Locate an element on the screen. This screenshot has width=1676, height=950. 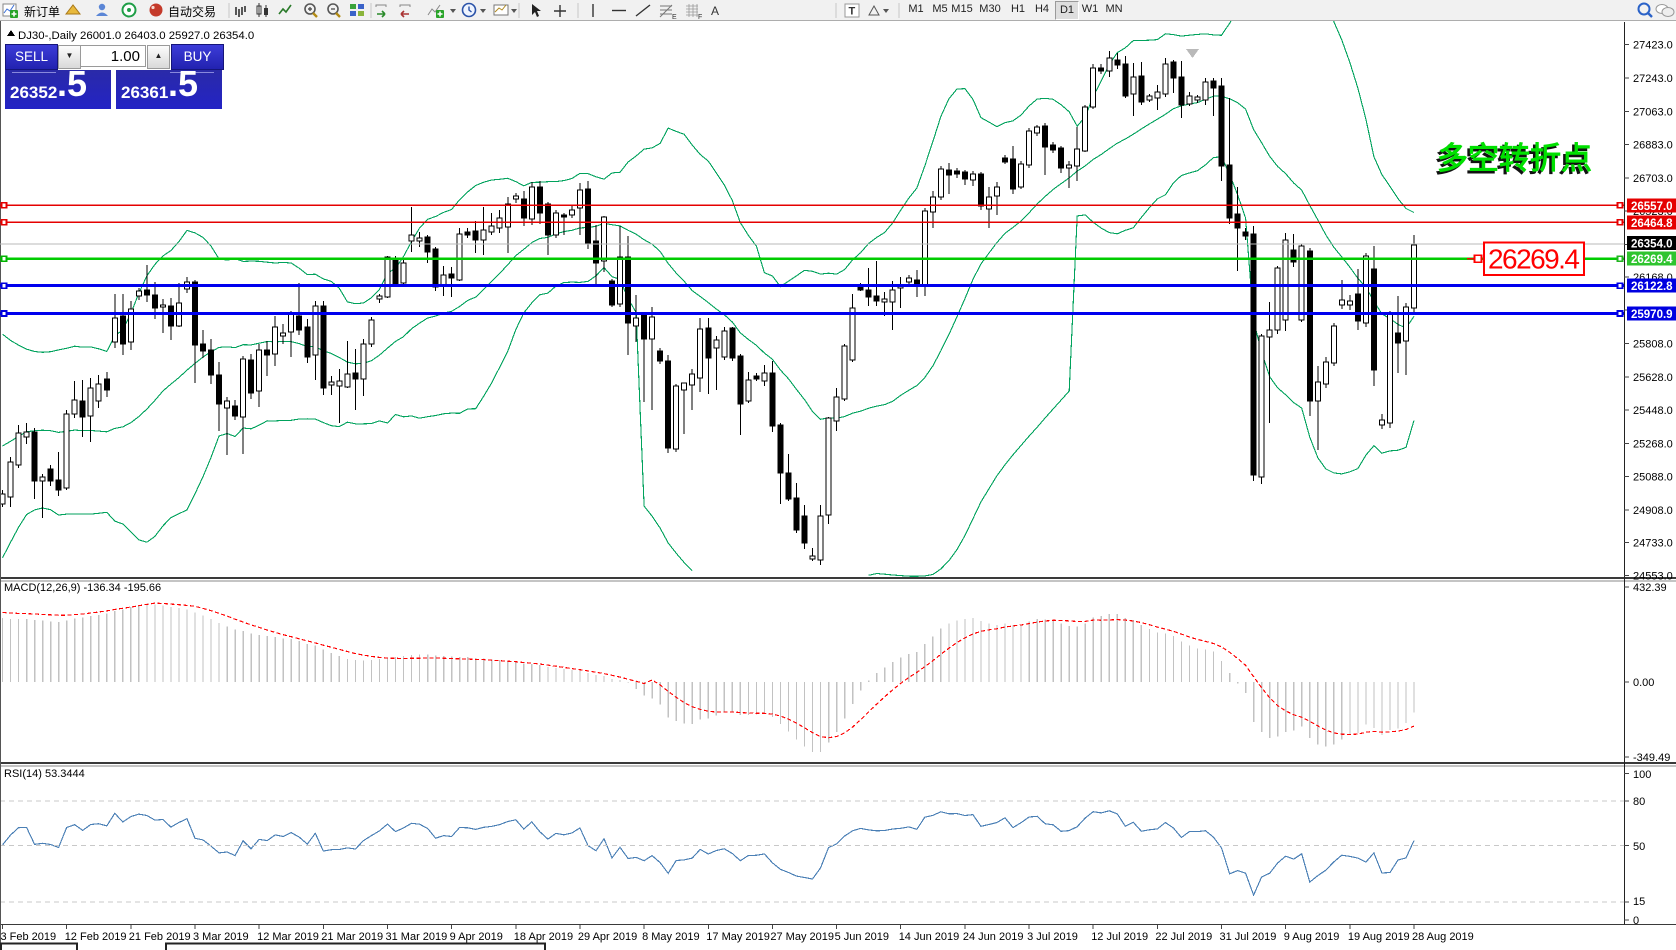
svg-text: 26703.0 is located at coordinates (1653, 179).